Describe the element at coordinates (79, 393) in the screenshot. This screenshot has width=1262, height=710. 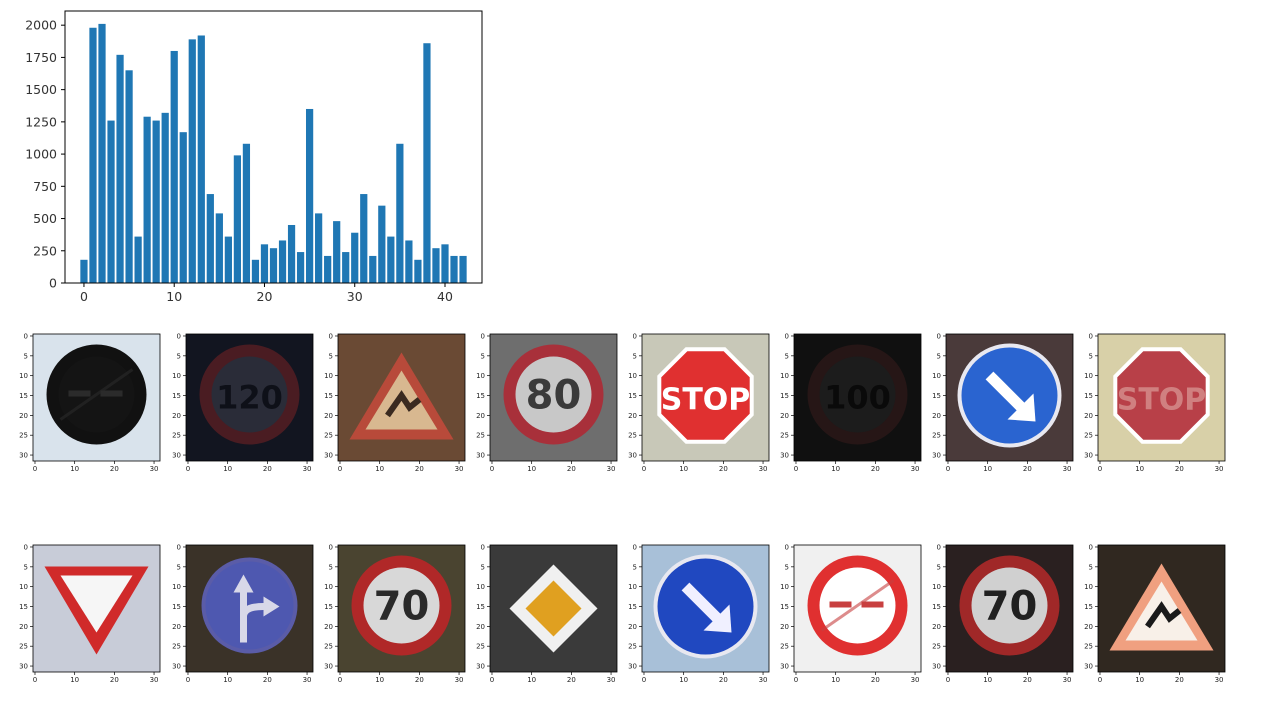
I see `no-passing-car-left` at that location.